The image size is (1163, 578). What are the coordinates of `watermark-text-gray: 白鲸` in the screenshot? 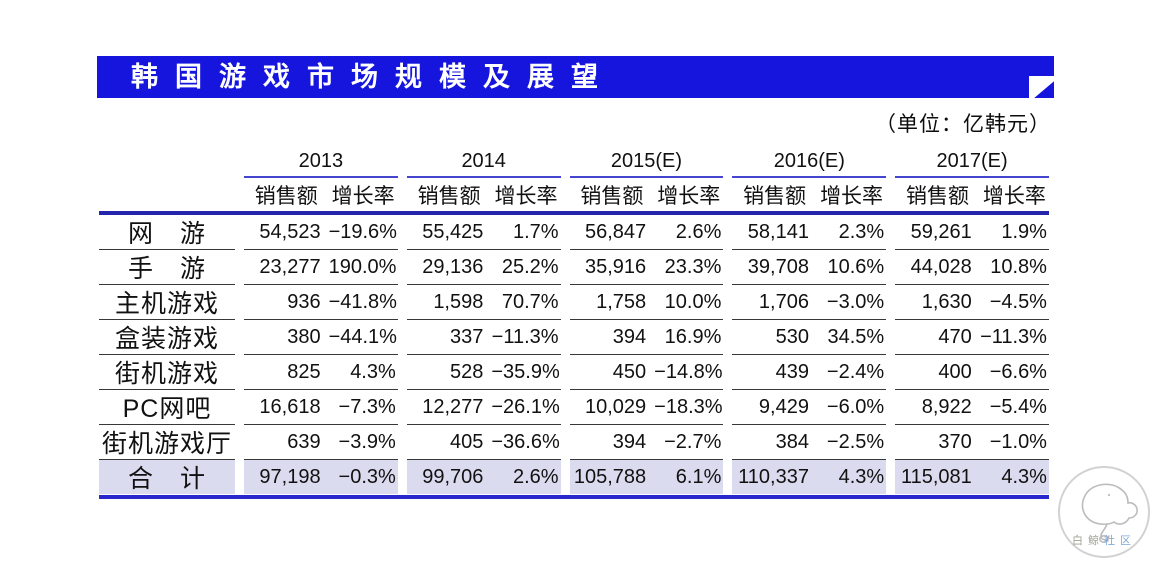 It's located at (1088, 541).